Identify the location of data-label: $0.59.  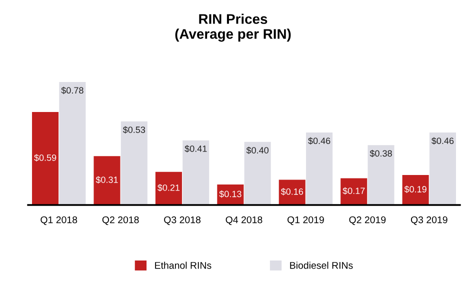
(45, 158).